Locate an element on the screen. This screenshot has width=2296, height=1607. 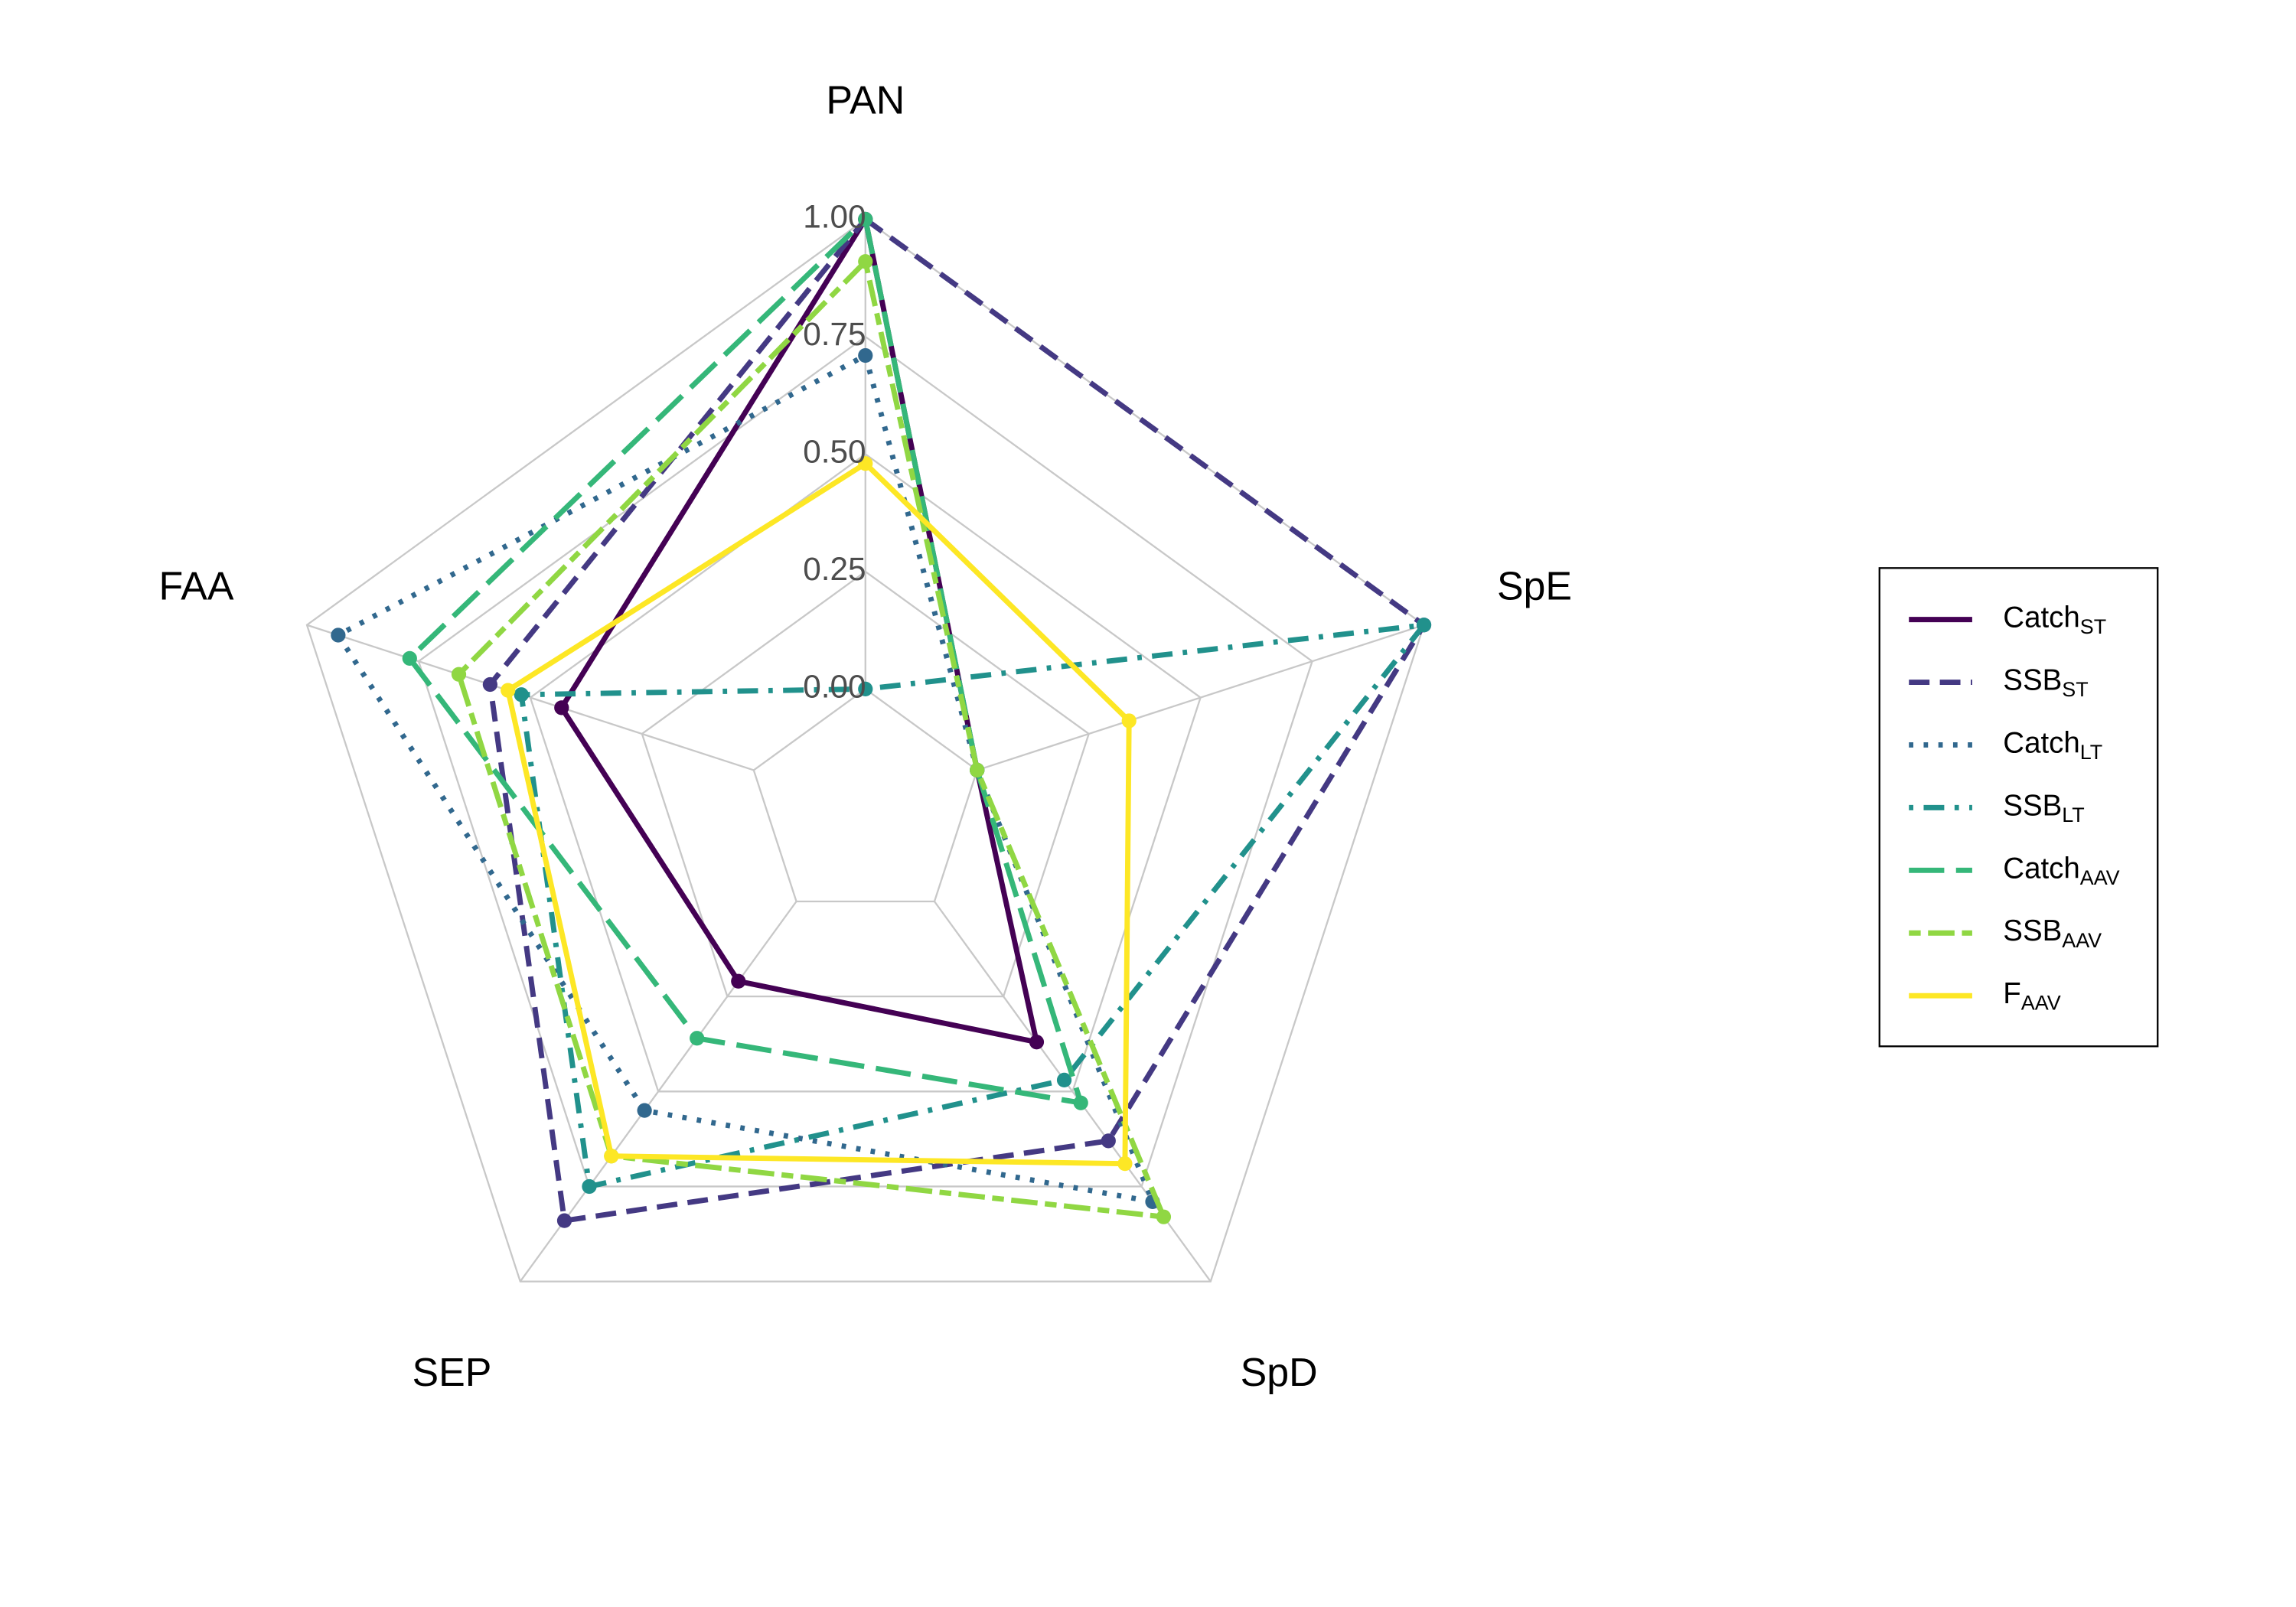
tick-label: 0.25 is located at coordinates (834, 569).